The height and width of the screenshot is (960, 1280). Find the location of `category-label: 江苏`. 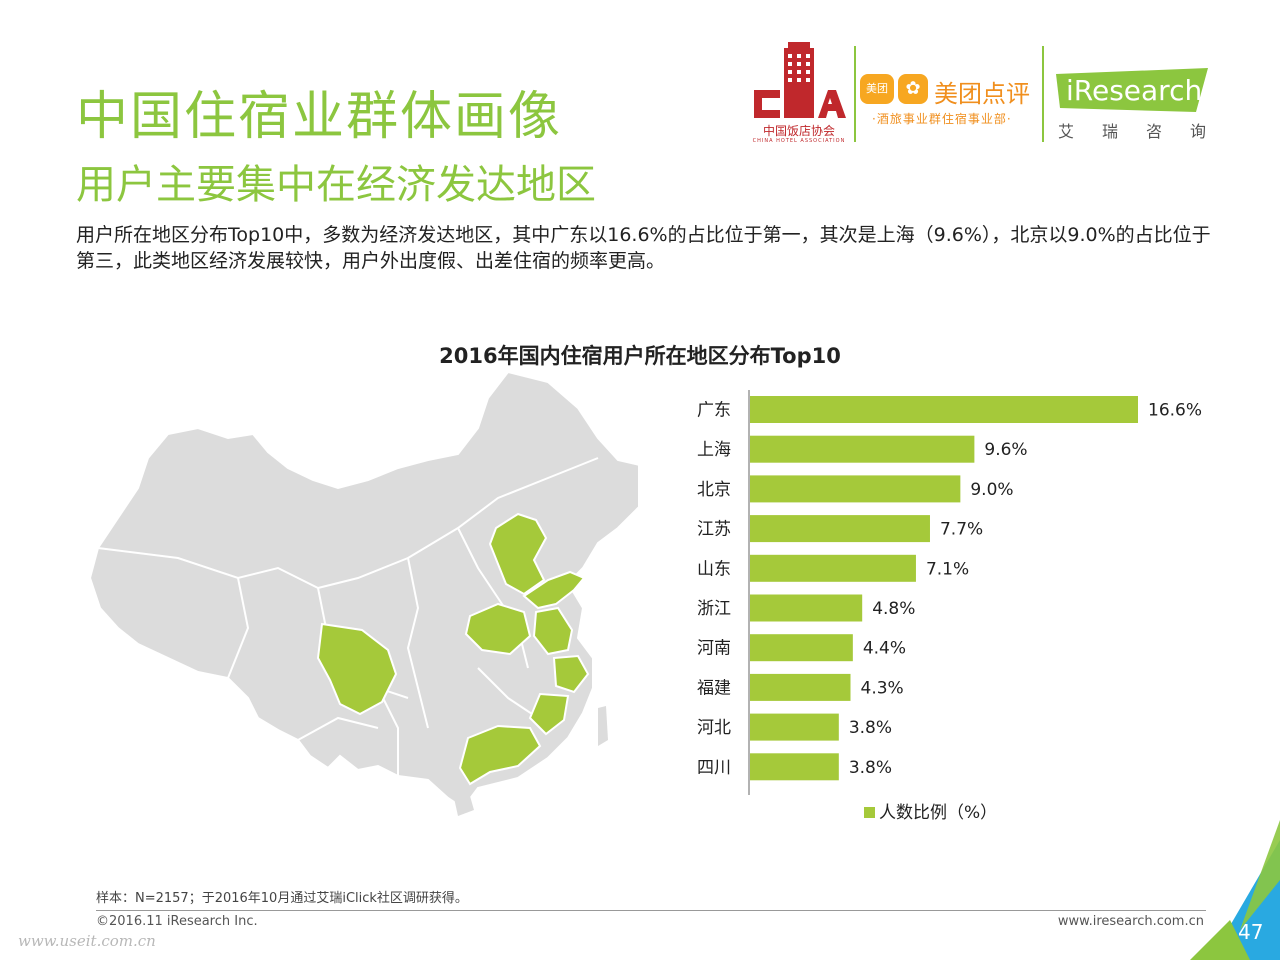

category-label: 江苏 is located at coordinates (714, 530).